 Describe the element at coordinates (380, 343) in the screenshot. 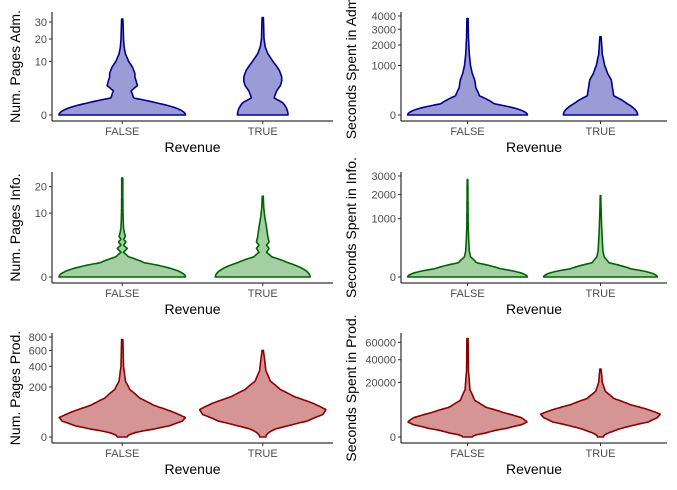

I see `y-tick-label: 60000` at that location.